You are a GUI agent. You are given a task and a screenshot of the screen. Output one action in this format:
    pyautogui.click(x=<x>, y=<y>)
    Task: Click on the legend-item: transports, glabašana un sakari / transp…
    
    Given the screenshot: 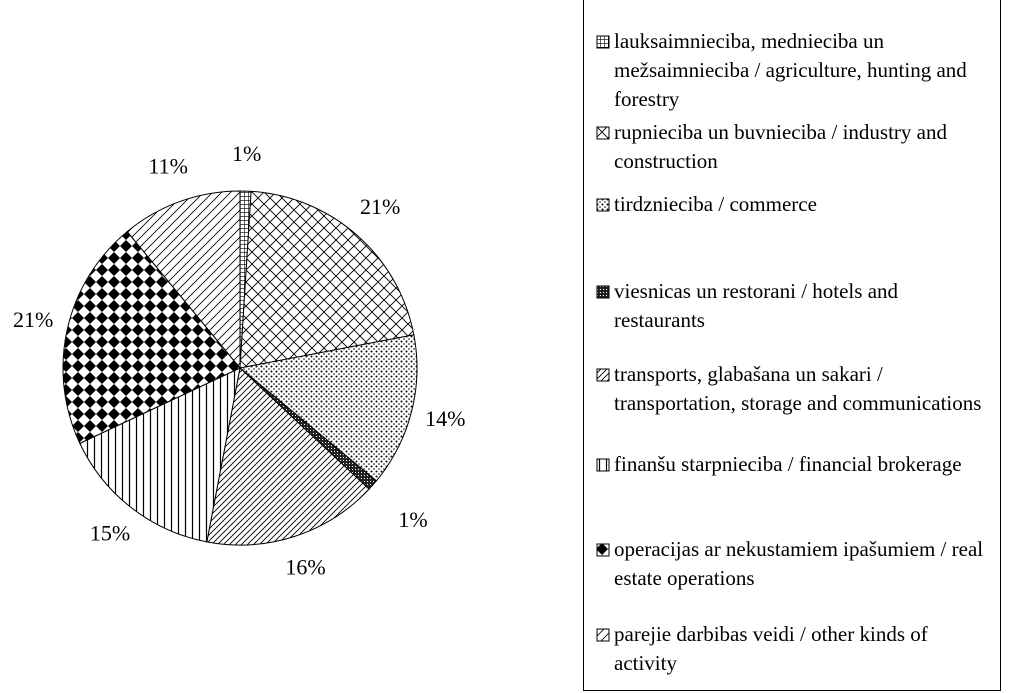 What is the action you would take?
    pyautogui.click(x=793, y=389)
    